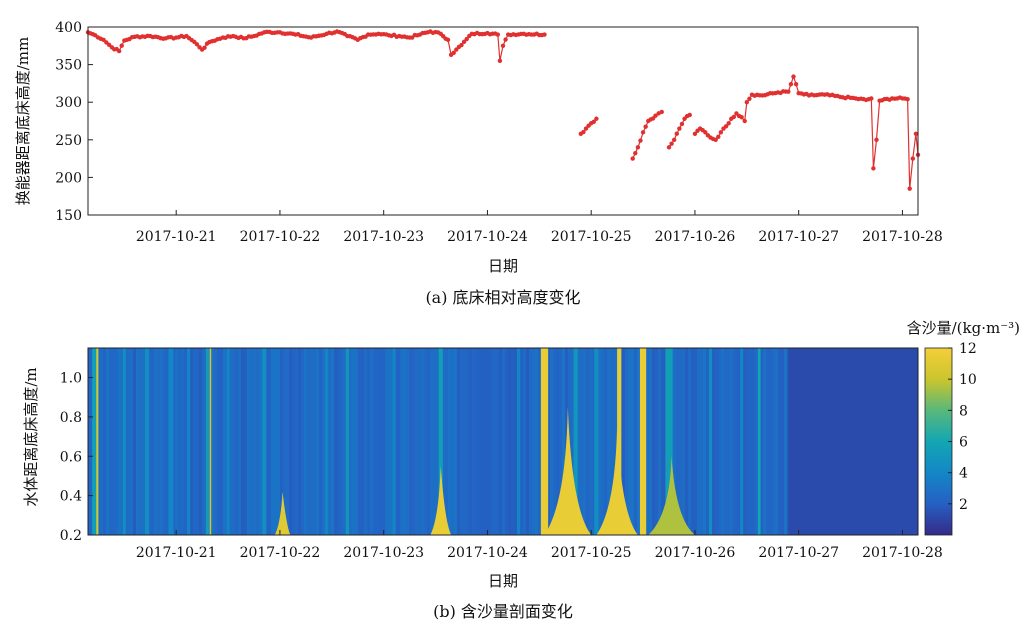 Image resolution: width=1034 pixels, height=637 pixels. Describe the element at coordinates (963, 474) in the screenshot. I see `colorbar-tick-label: 4` at that location.